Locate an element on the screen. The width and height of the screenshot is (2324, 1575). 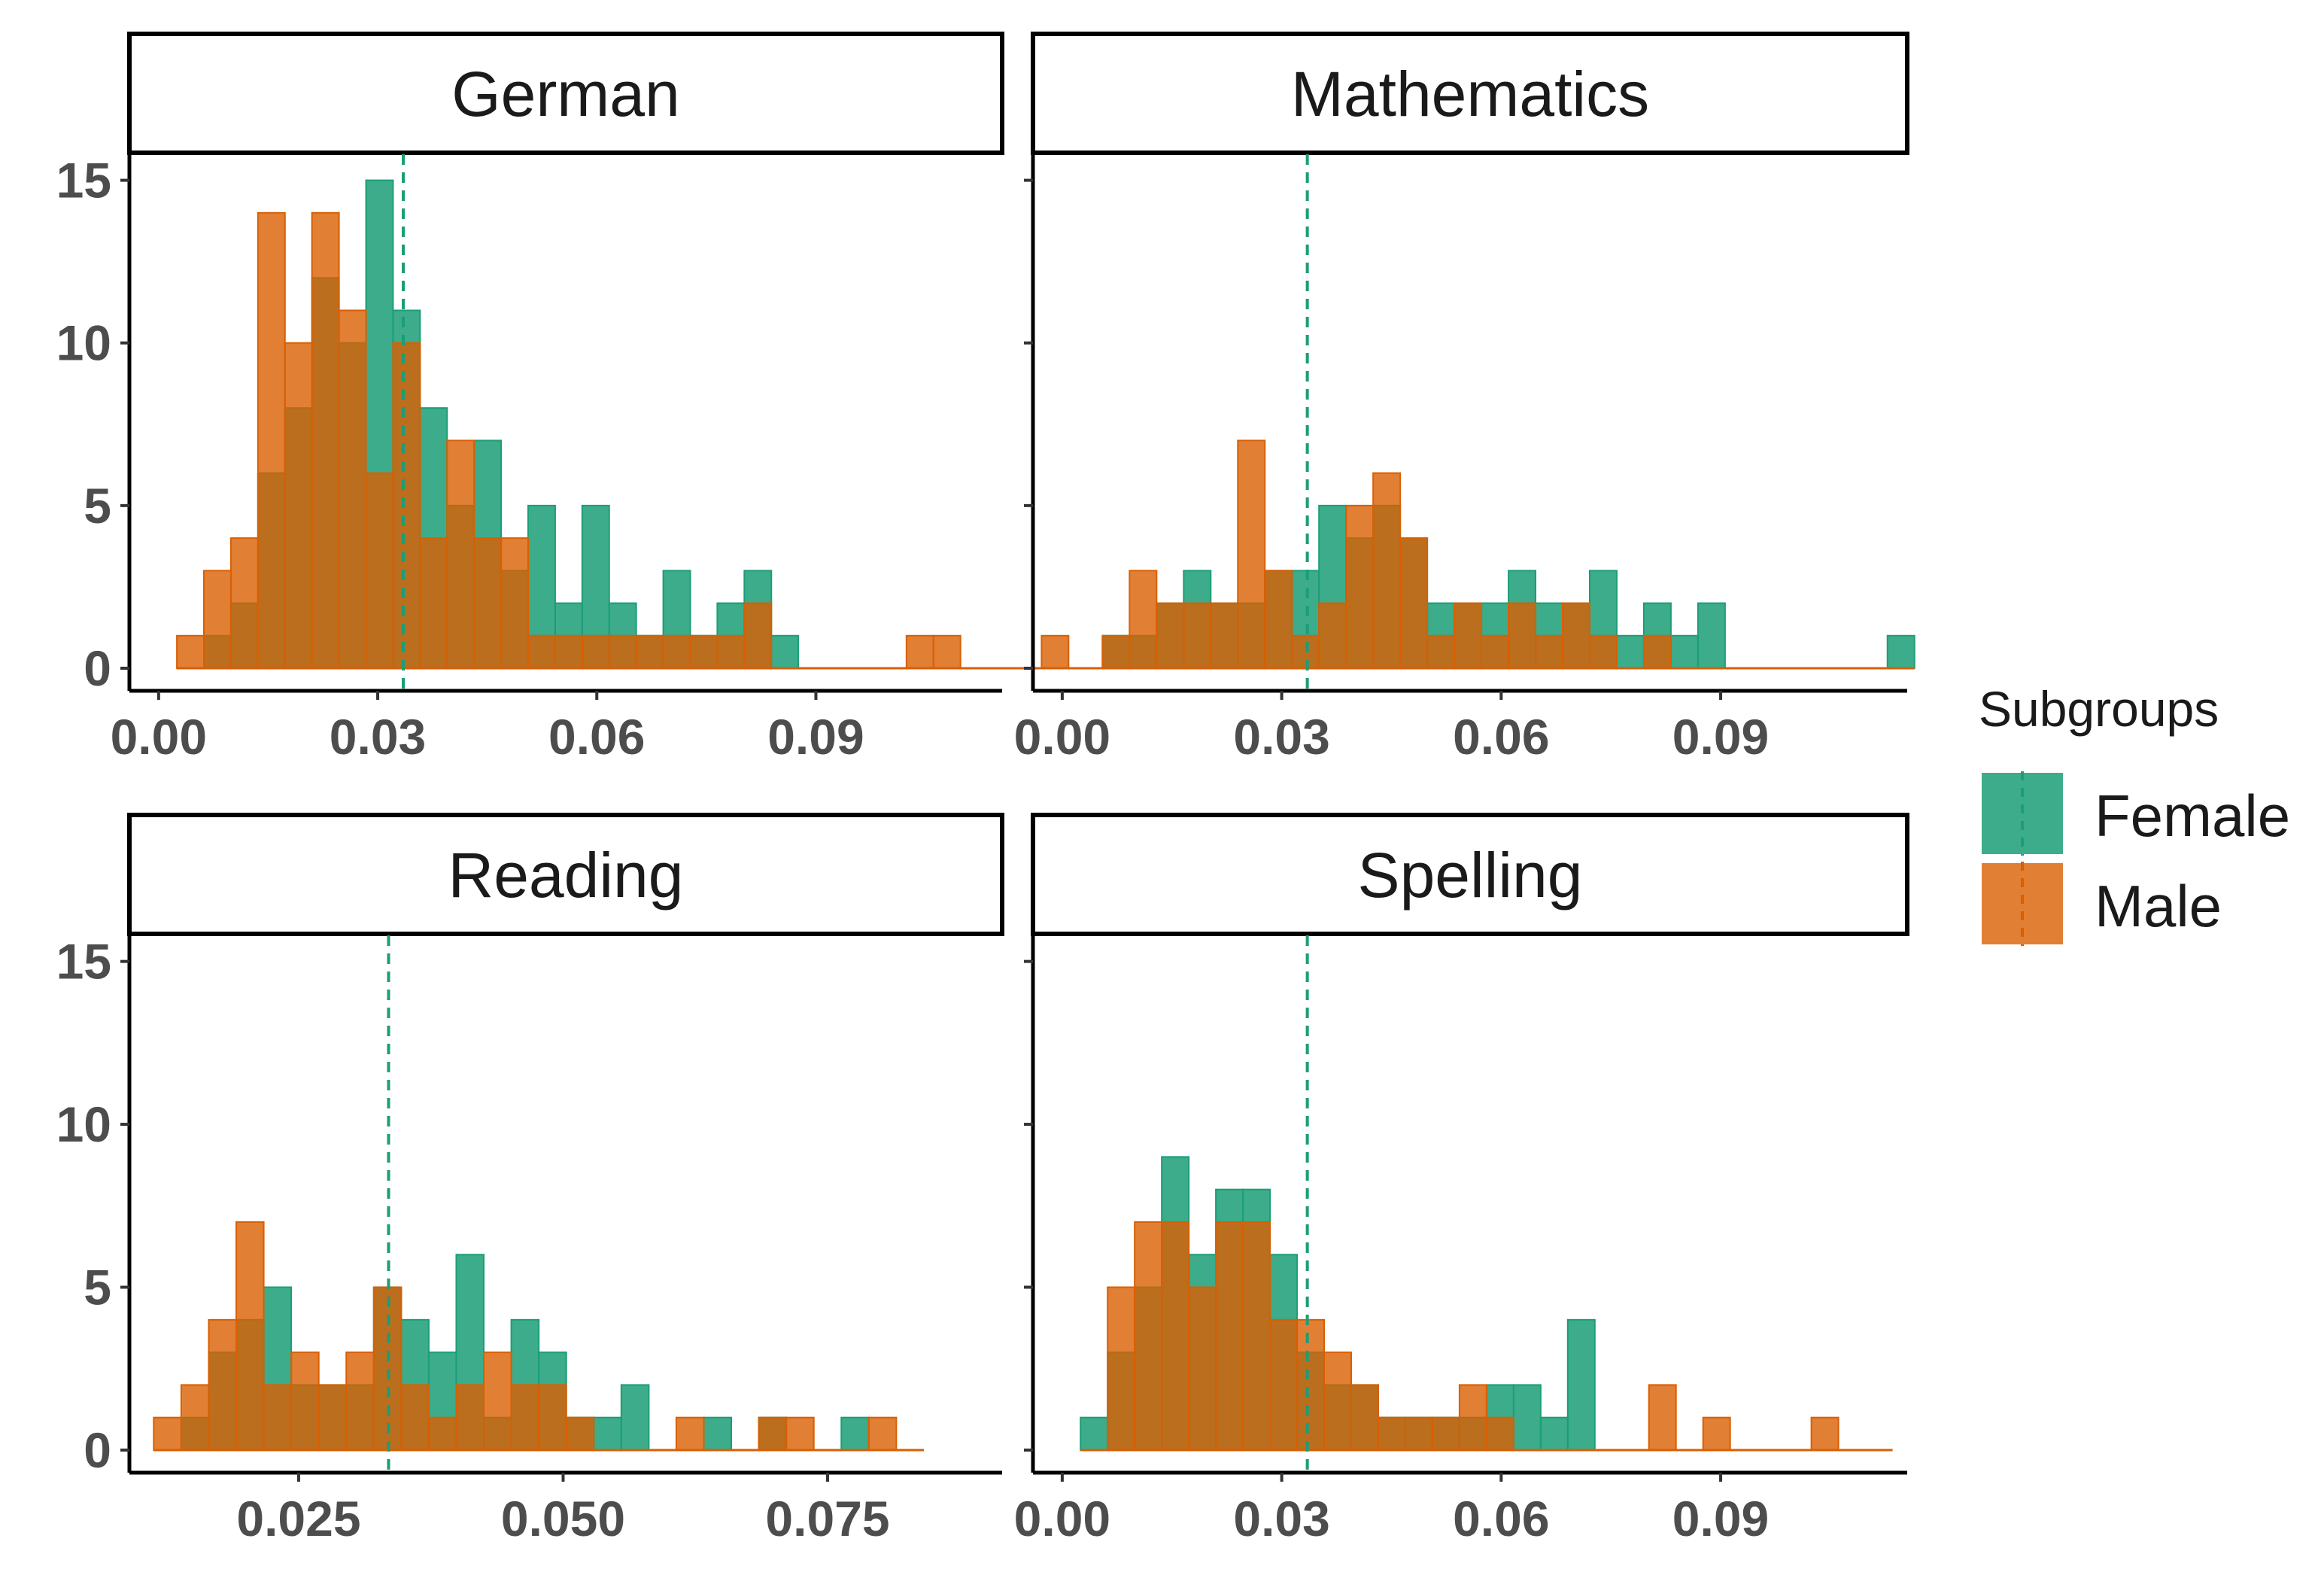
legend-label-female: Female is located at coordinates (2192, 816).